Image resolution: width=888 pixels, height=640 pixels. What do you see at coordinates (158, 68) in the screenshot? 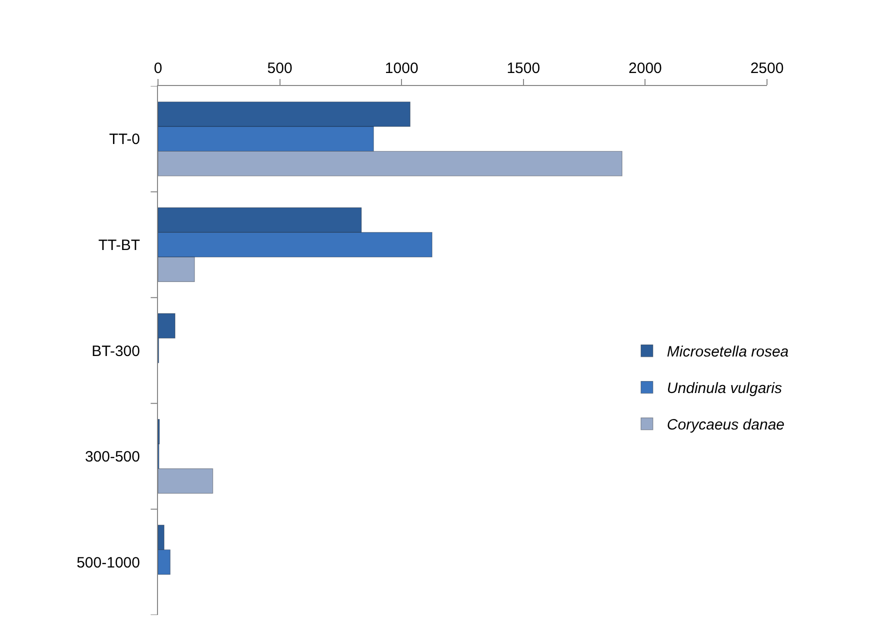
I see `x-tick-label: 0` at bounding box center [158, 68].